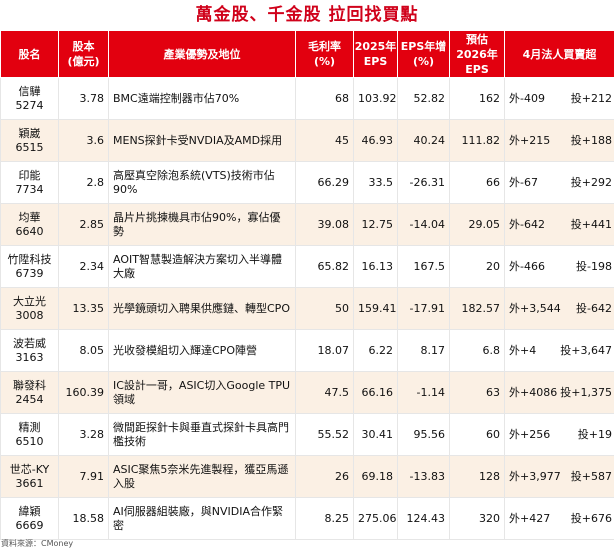  I want to click on april-flow-cell: 外+4086 投+1,375, so click(559, 392).